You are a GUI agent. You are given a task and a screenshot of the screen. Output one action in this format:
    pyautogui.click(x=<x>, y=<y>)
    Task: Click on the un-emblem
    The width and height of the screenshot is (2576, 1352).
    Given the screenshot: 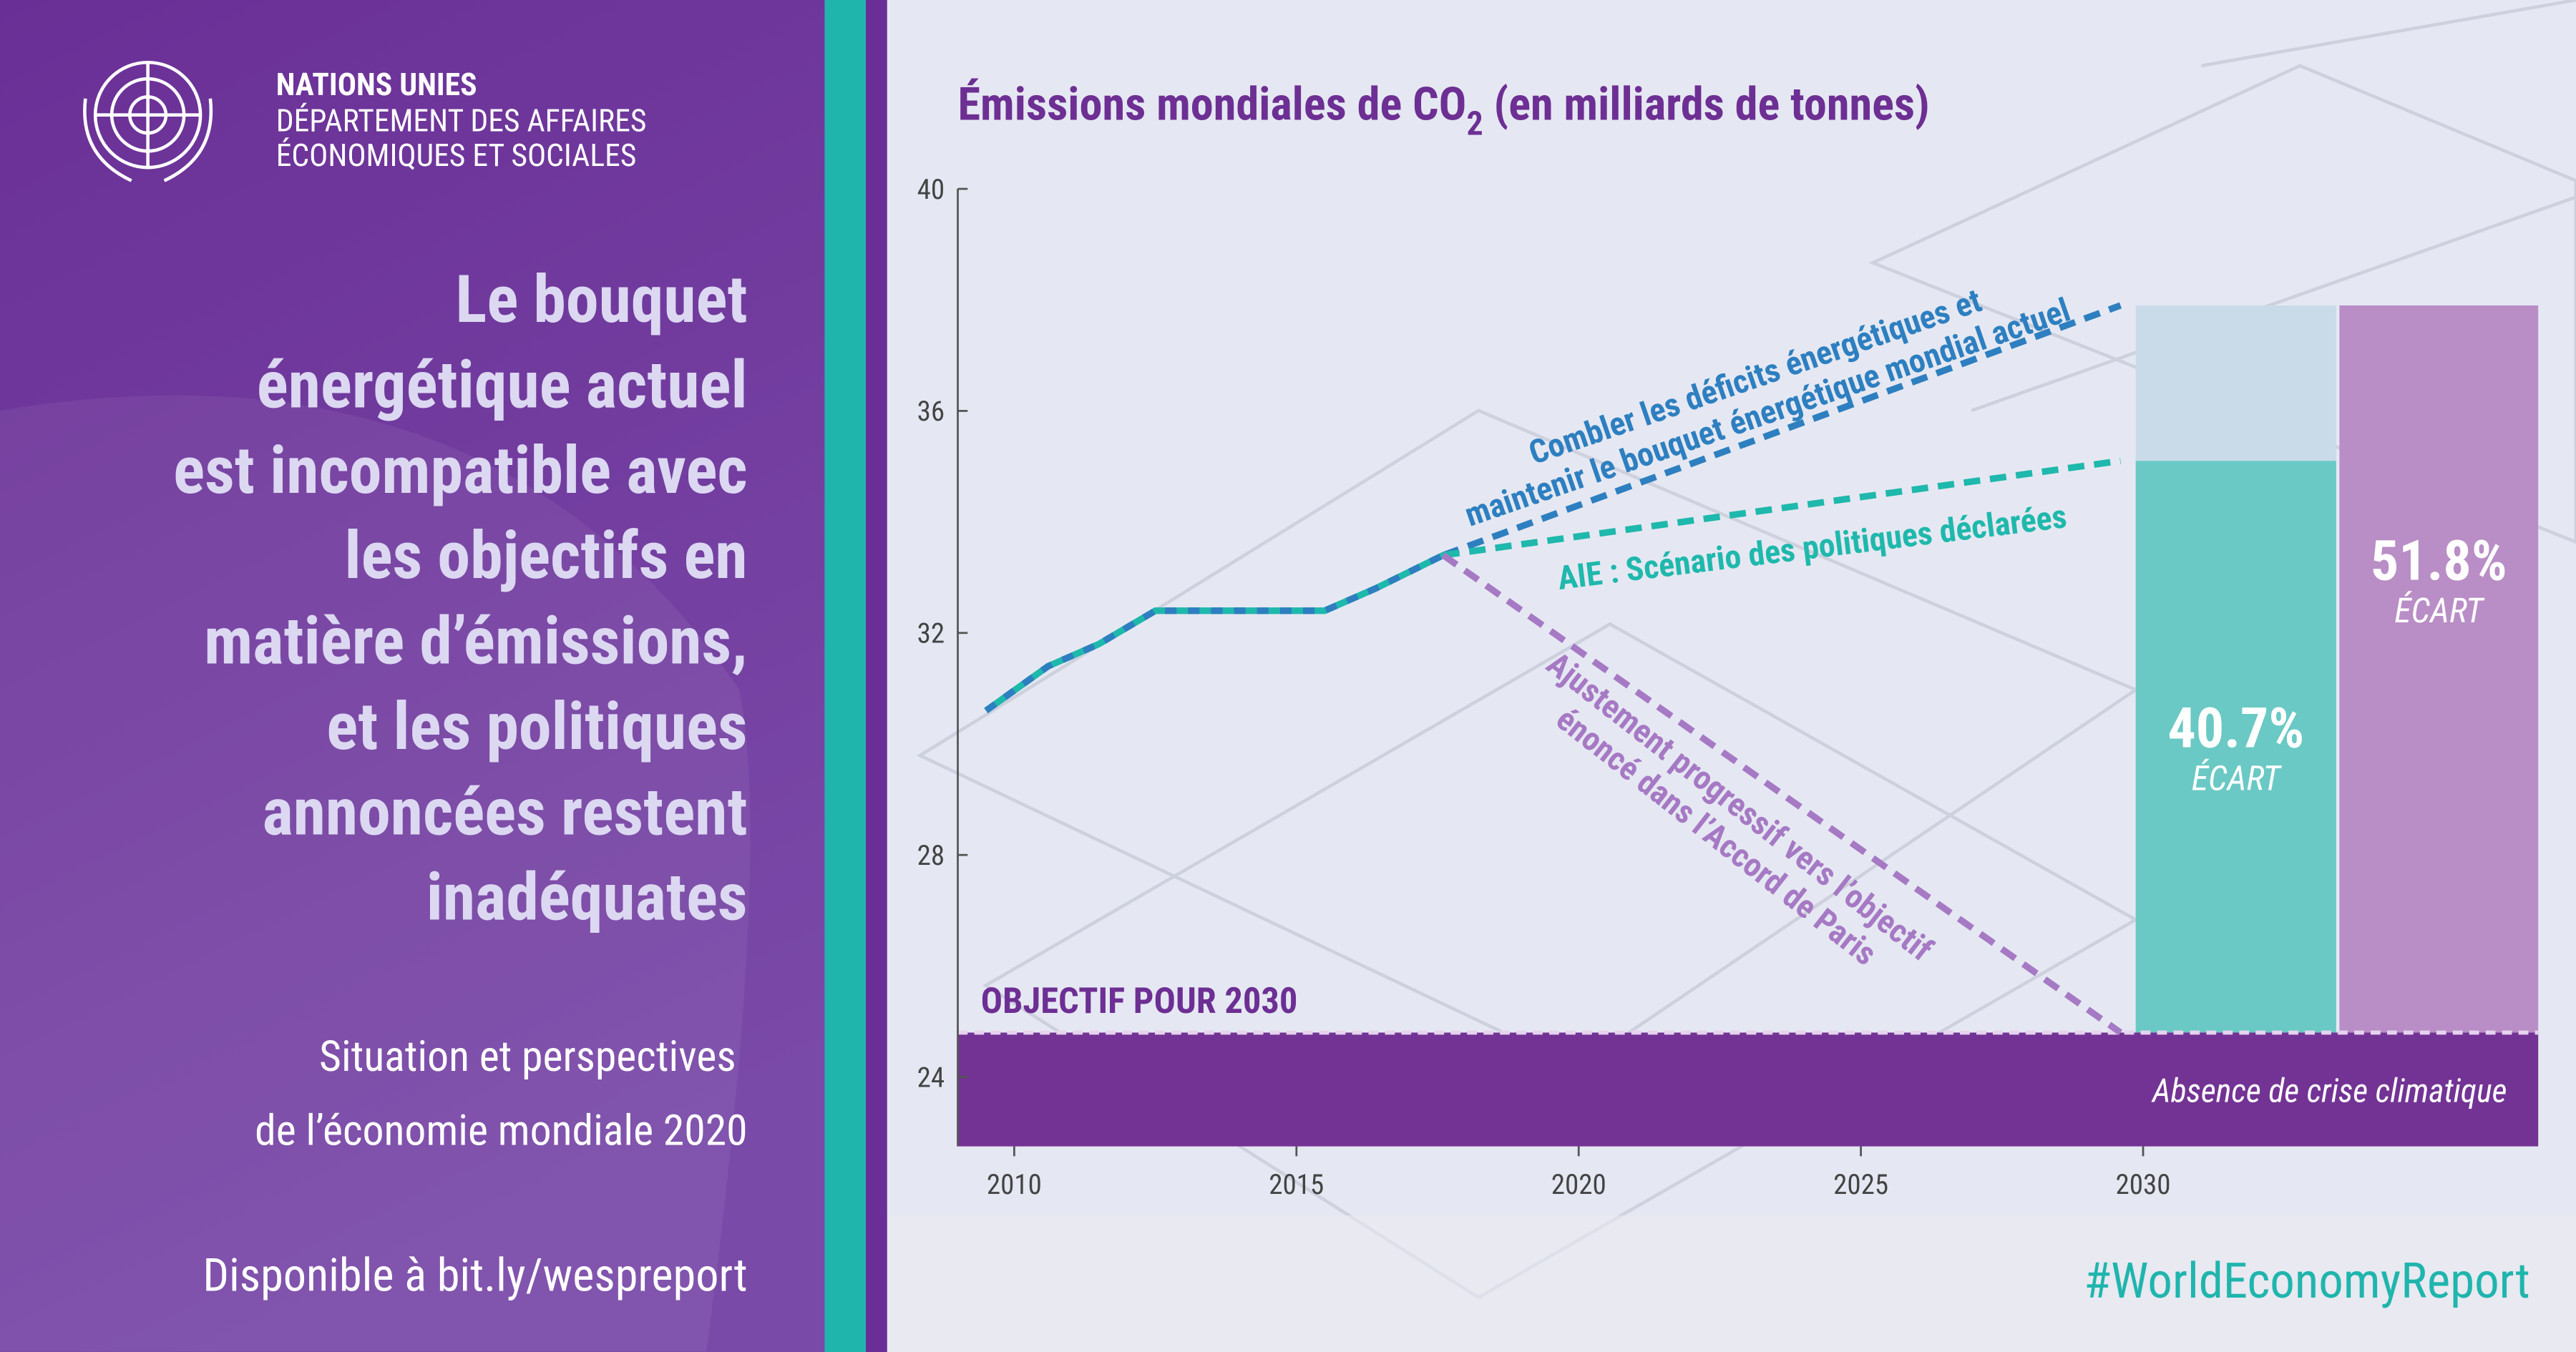 What is the action you would take?
    pyautogui.click(x=148, y=121)
    